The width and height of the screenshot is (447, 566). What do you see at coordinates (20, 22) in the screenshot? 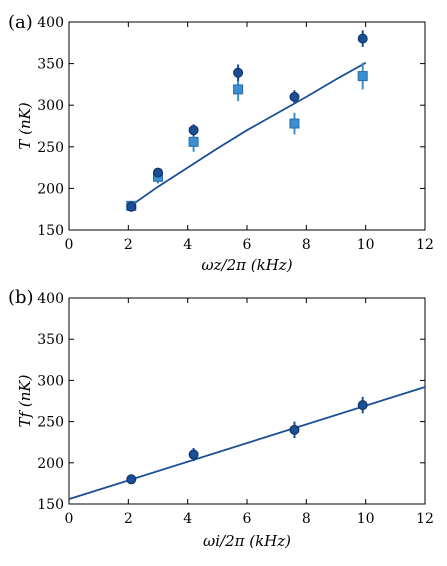
I see `panel-label: (a)` at bounding box center [20, 22].